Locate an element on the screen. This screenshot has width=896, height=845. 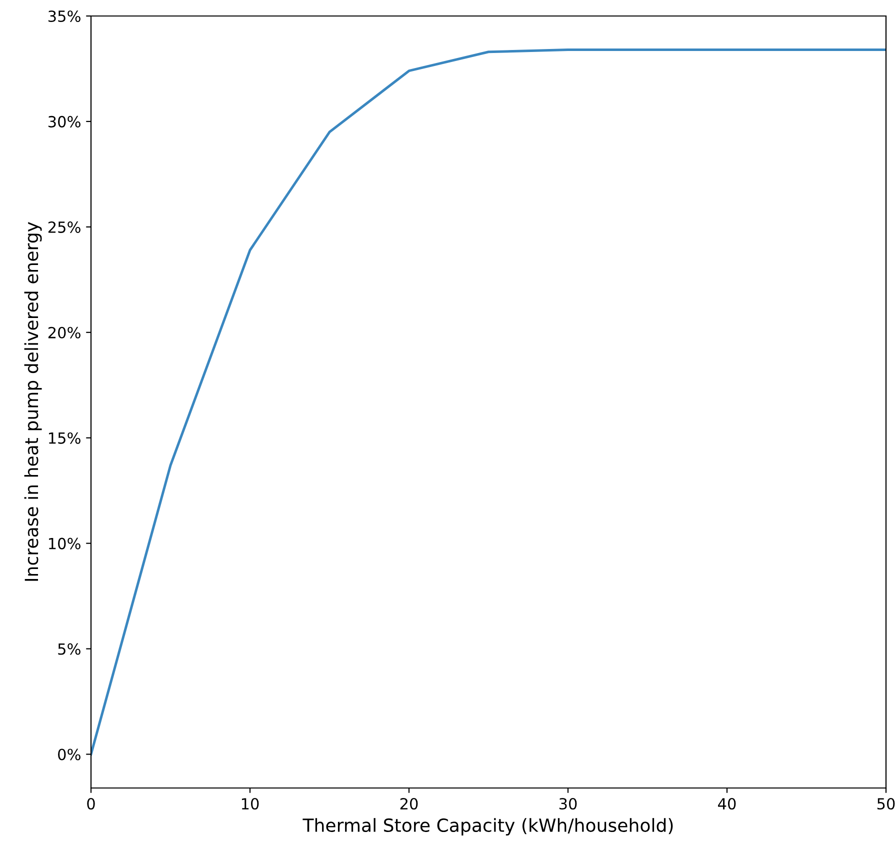
y-tick-label: 35% is located at coordinates (64, 16).